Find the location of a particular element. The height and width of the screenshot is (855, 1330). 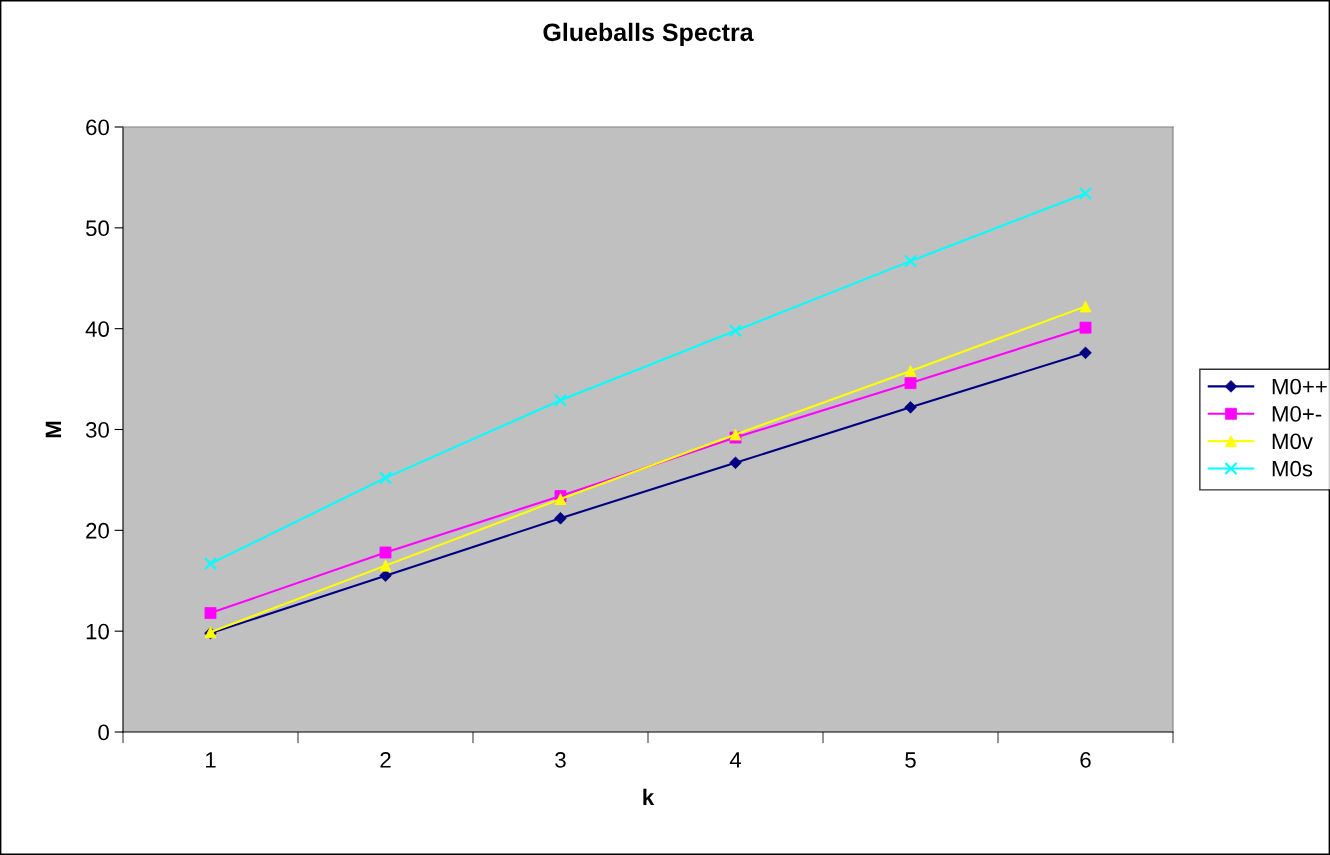

x-axis-title: k is located at coordinates (649, 796).